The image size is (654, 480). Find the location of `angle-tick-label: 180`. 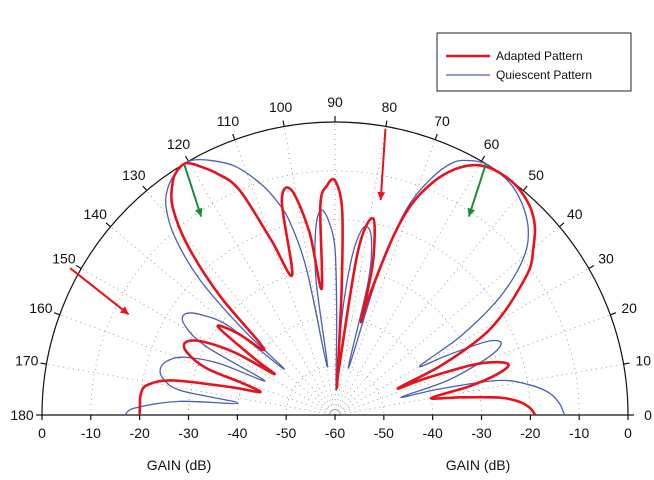

angle-tick-label: 180 is located at coordinates (22, 415).